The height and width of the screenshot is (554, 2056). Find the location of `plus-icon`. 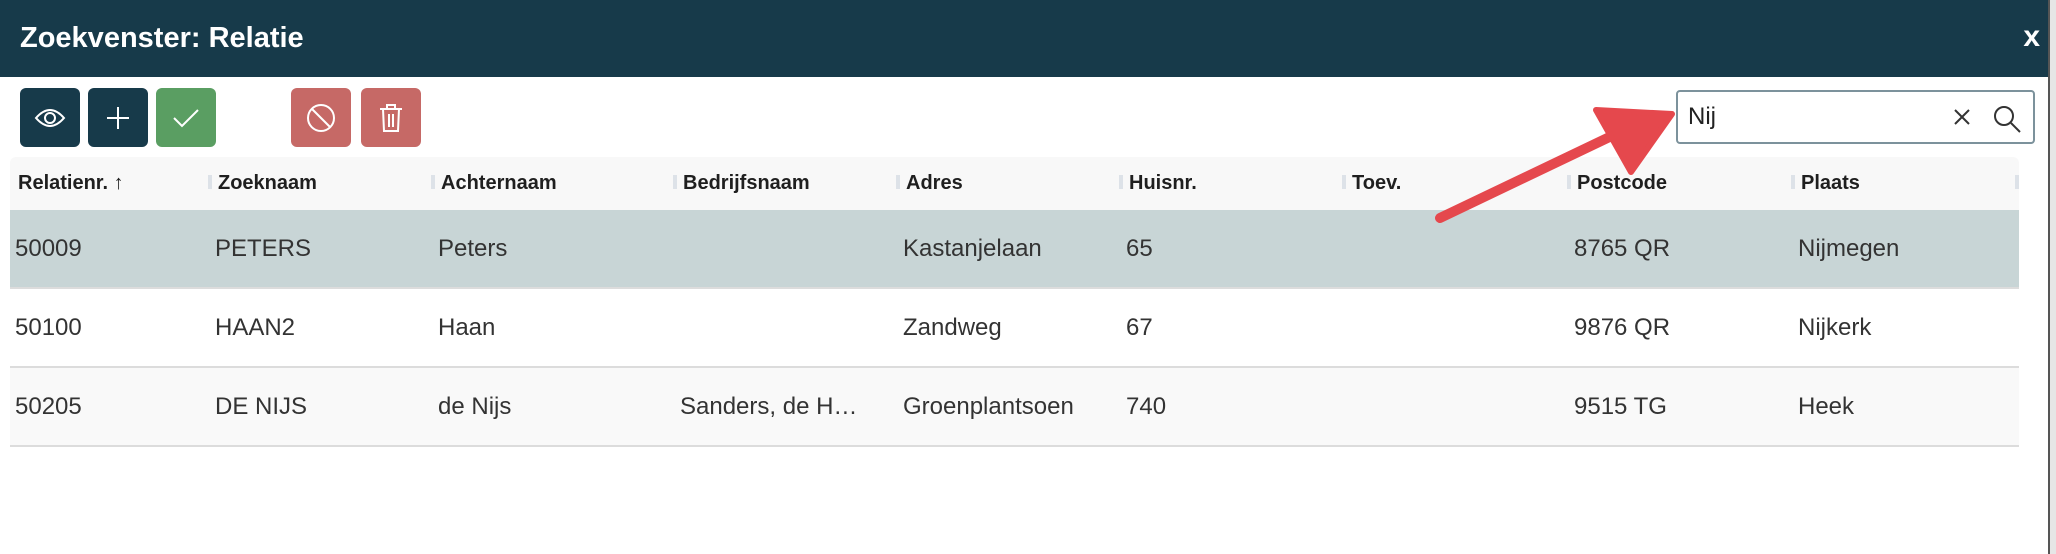

plus-icon is located at coordinates (118, 117).